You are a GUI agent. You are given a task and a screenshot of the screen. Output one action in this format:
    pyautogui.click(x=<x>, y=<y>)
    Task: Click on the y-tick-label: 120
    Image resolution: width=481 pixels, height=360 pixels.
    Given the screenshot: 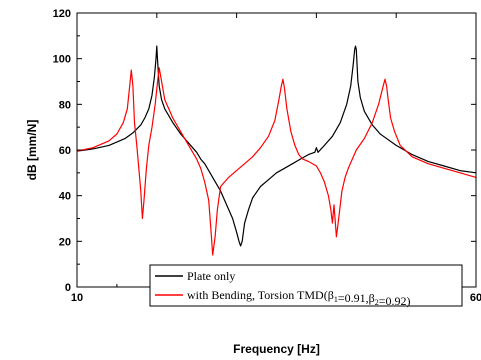 What is the action you would take?
    pyautogui.click(x=62, y=14)
    